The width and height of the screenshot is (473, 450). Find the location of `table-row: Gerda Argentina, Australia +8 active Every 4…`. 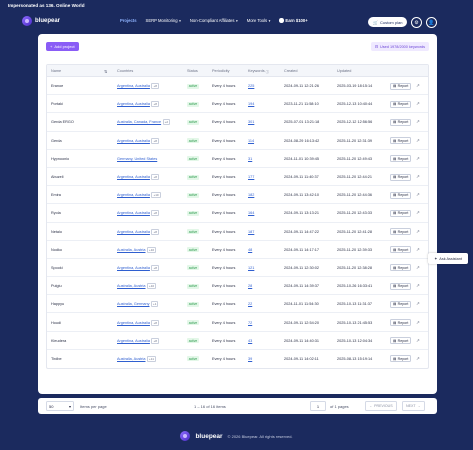

table-row: Gerda Argentina, Australia +8 active Every 4… is located at coordinates (237, 141).